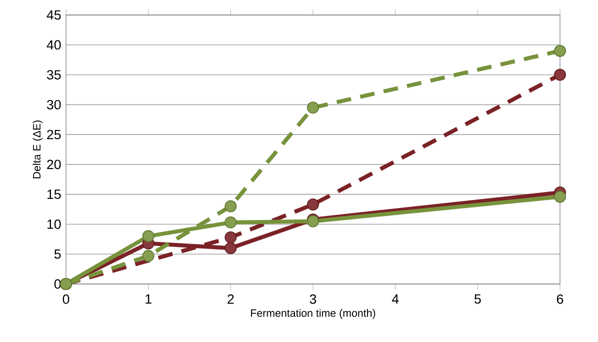 This screenshot has height=342, width=598. Describe the element at coordinates (54, 194) in the screenshot. I see `y-tick-label: 15` at that location.